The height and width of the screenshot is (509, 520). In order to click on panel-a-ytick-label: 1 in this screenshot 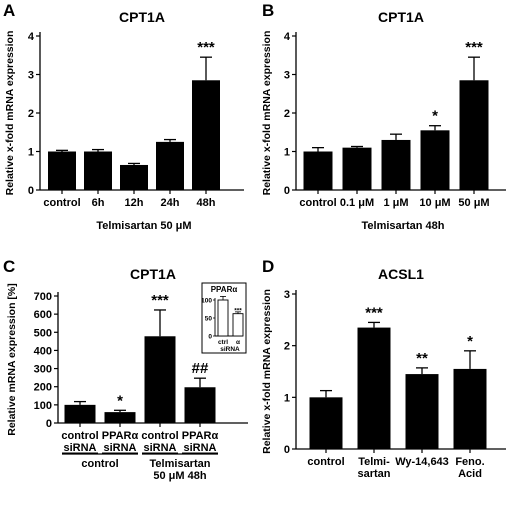, I will do `click(31, 153)`.